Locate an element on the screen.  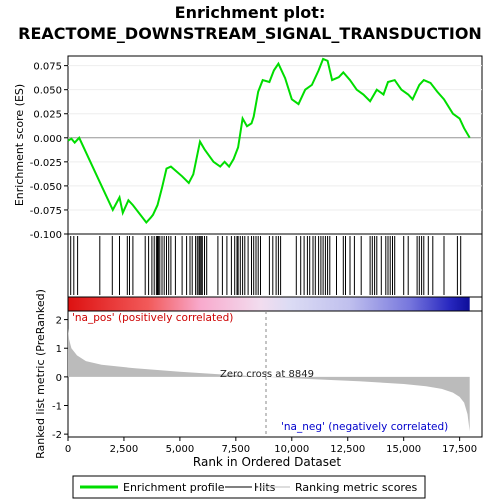
metric-y-tick-label: 2 is located at coordinates (59, 321).